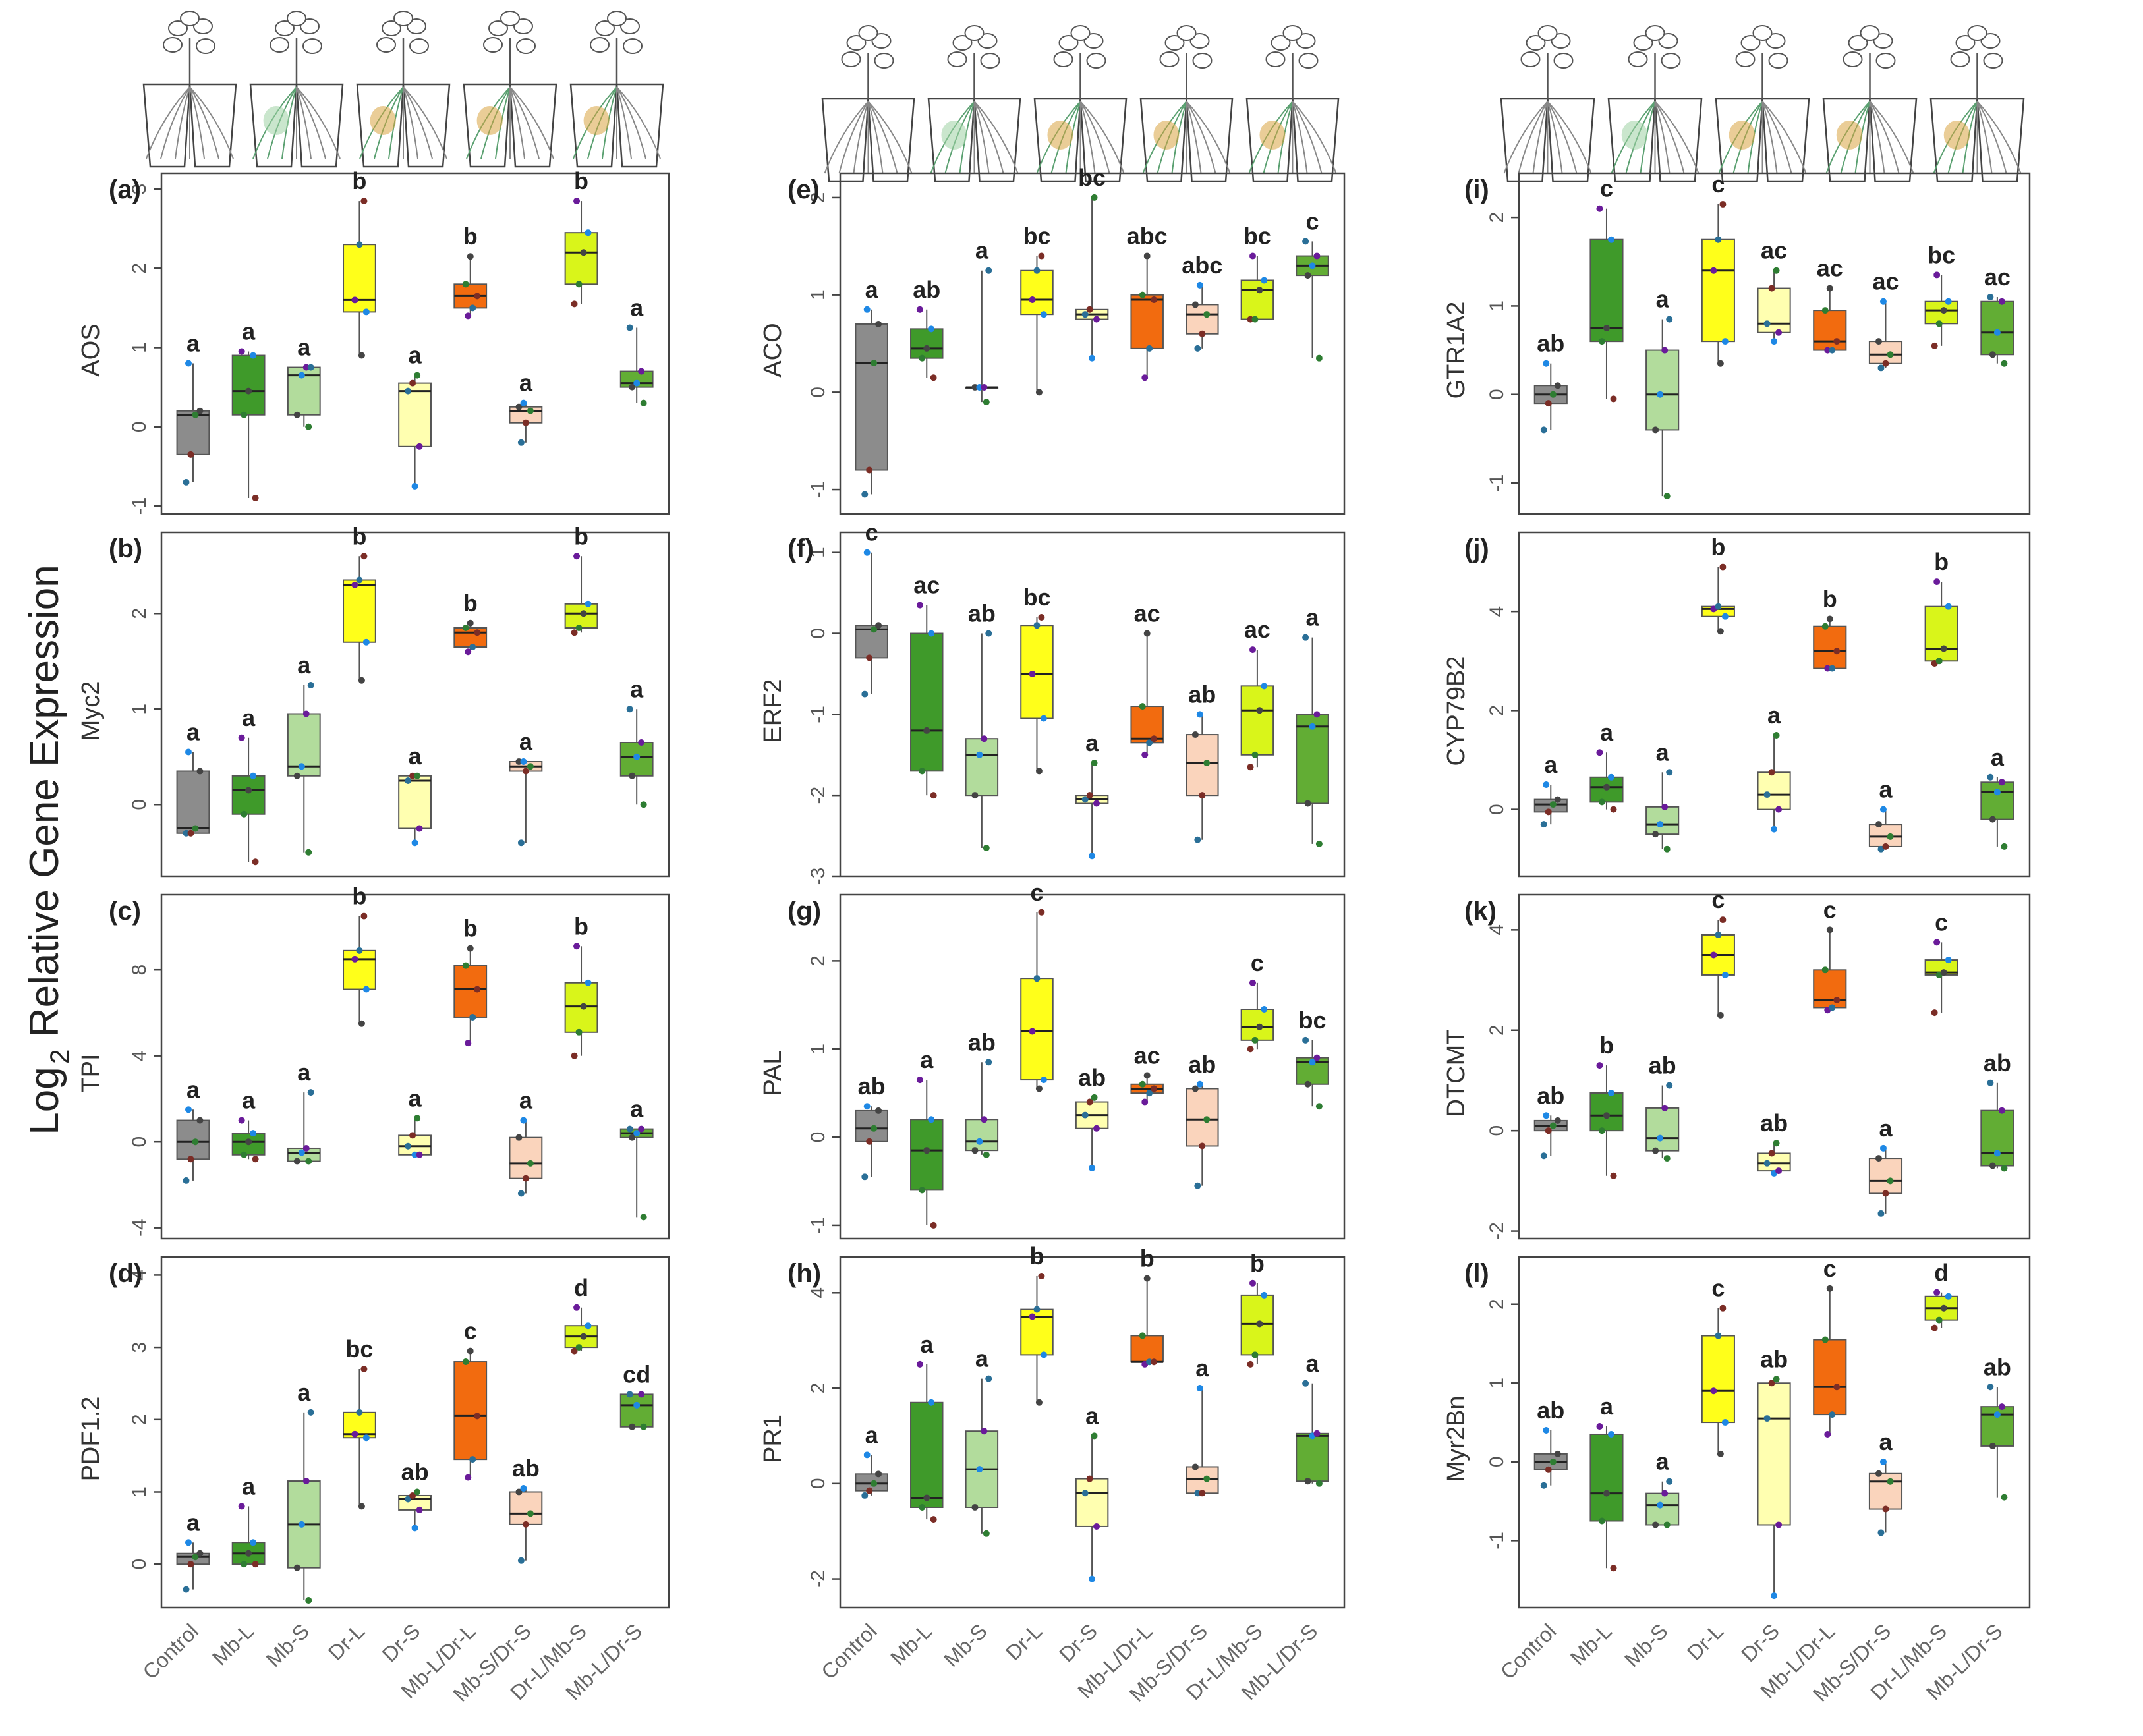  I want to click on box-mb-l-dr-s: a, so click(636, 1158).